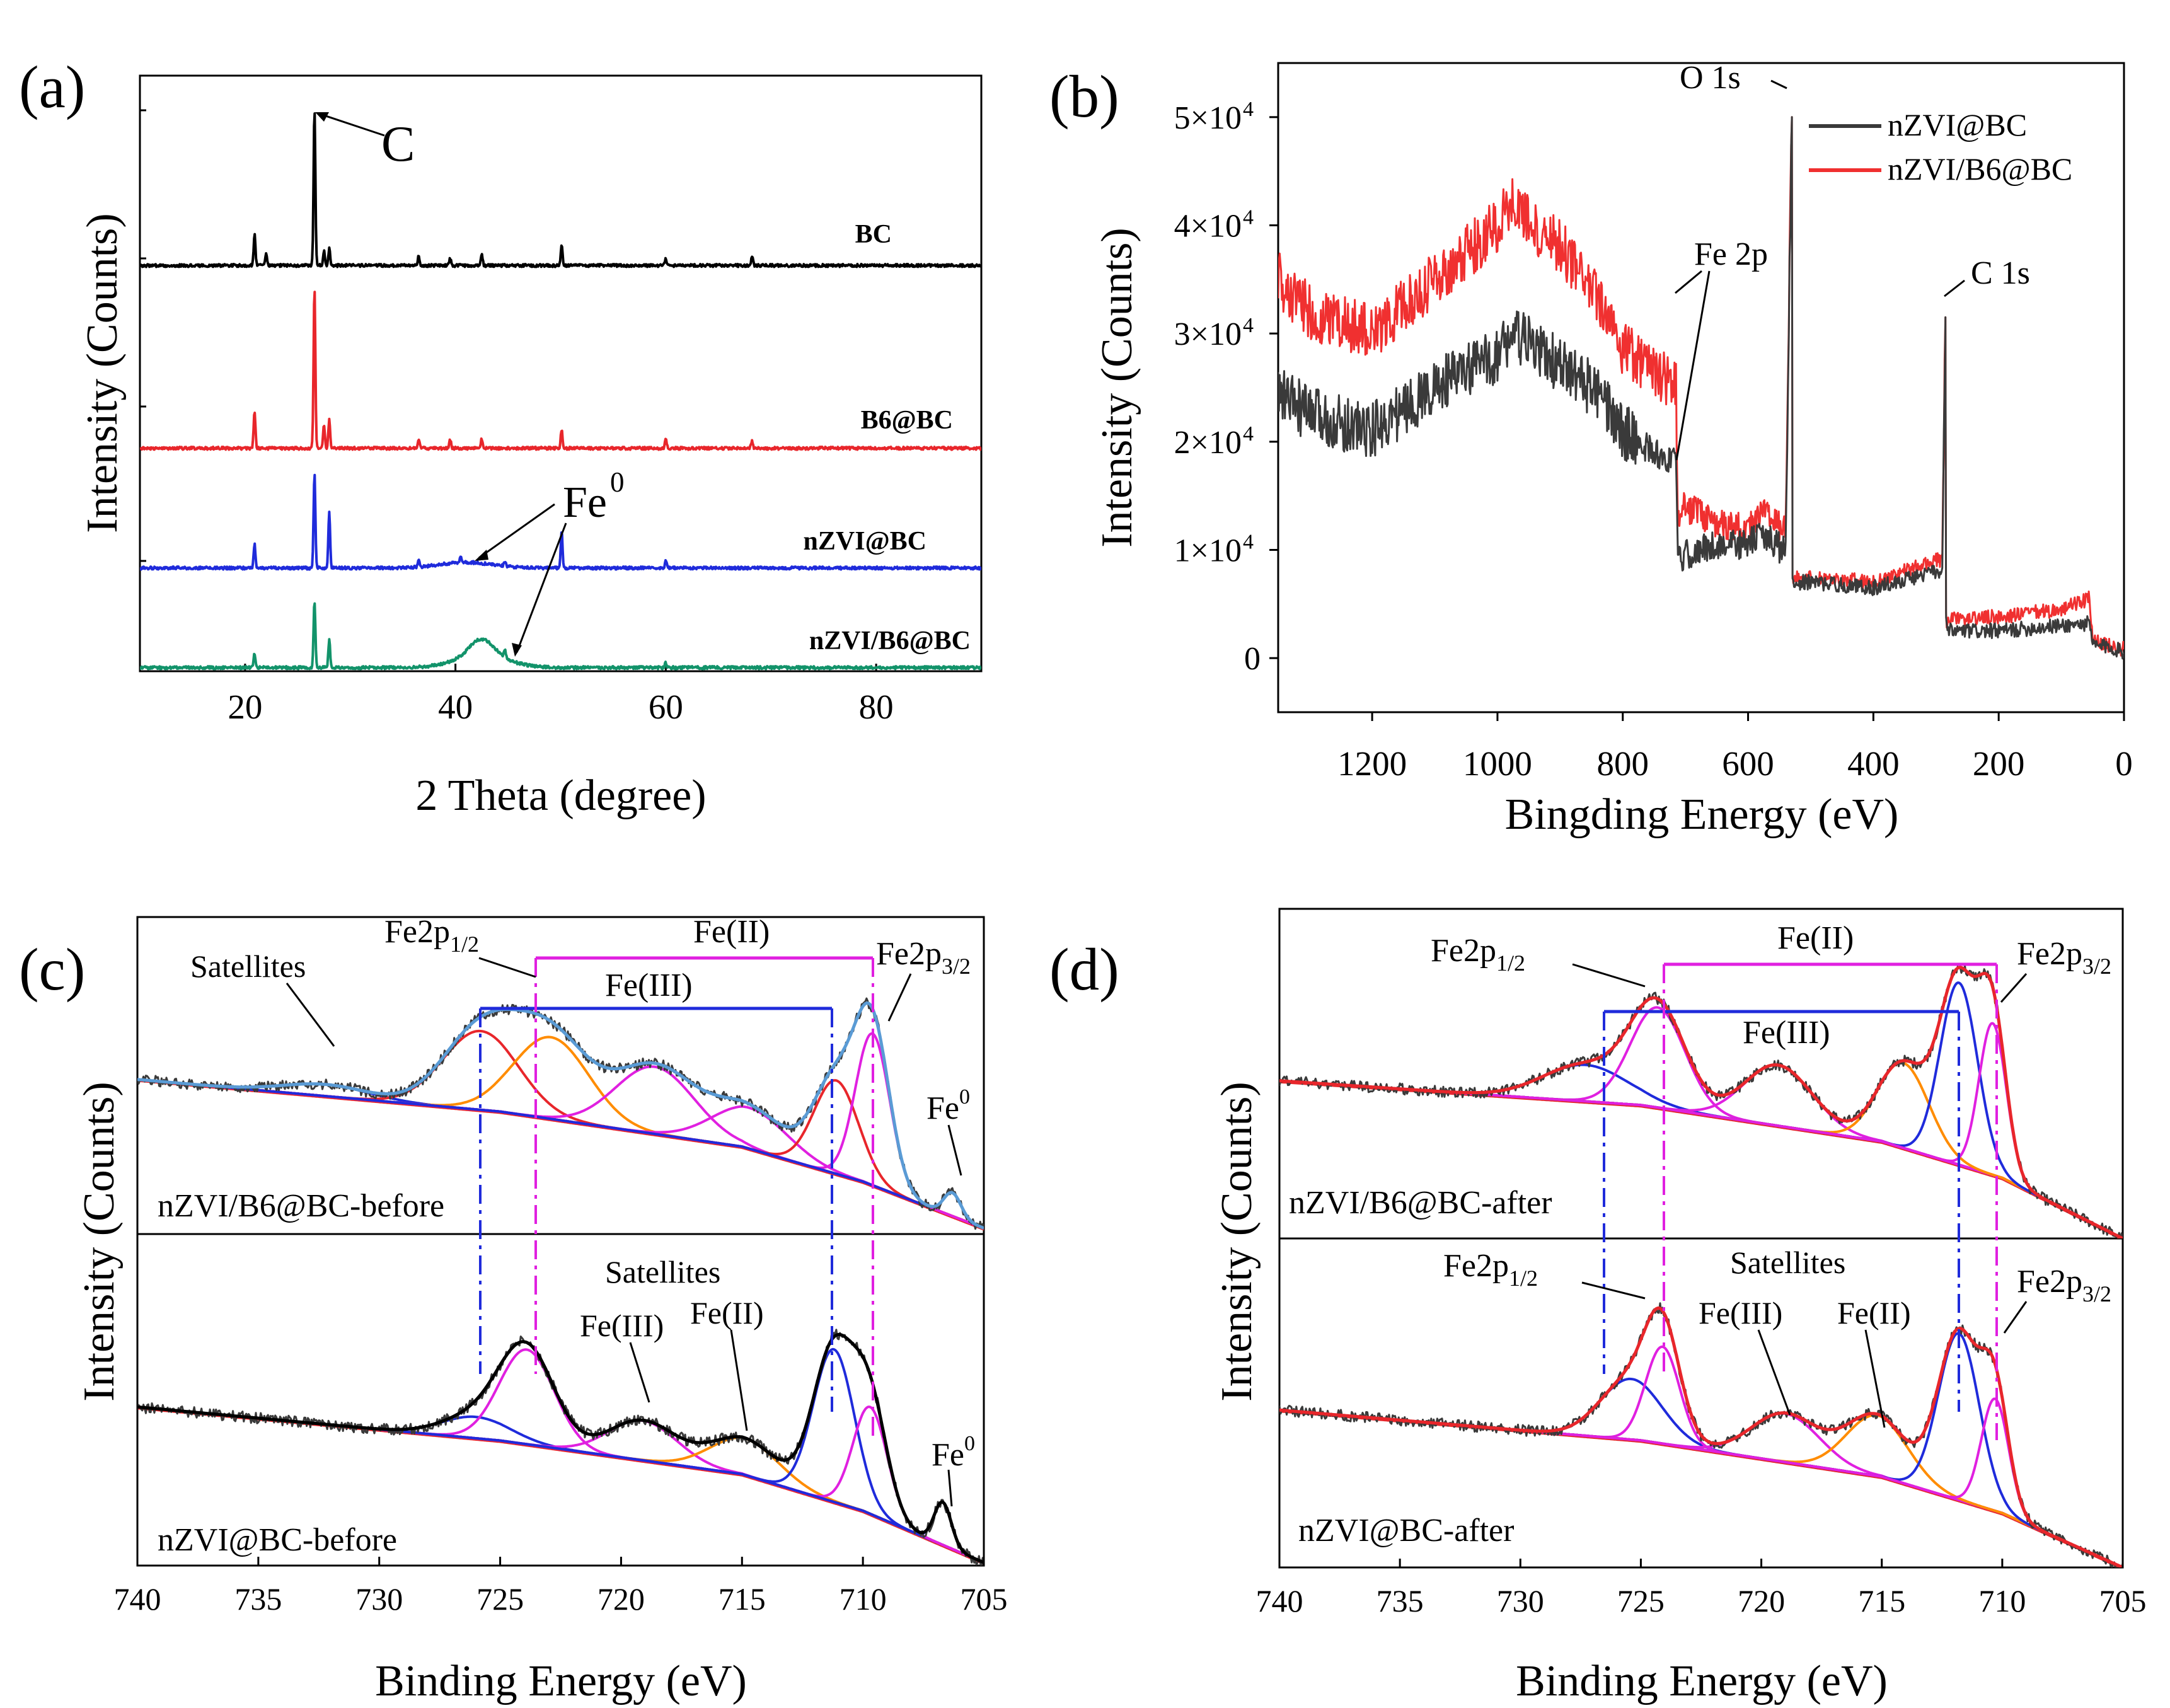 This screenshot has height=1708, width=2170. Describe the element at coordinates (301, 1206) in the screenshot. I see `c-top-sample: nZVI/B6@BC-before` at that location.